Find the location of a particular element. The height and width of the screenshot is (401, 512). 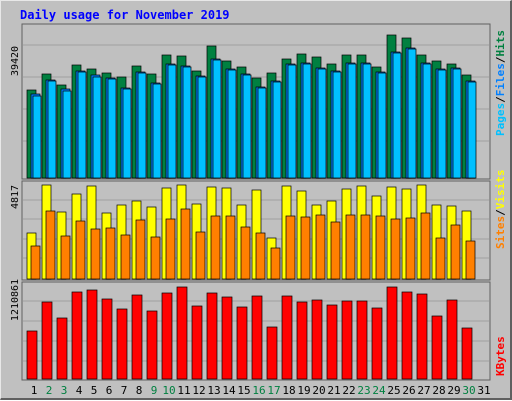

x-tick-label: 18 is located at coordinates (288, 390).